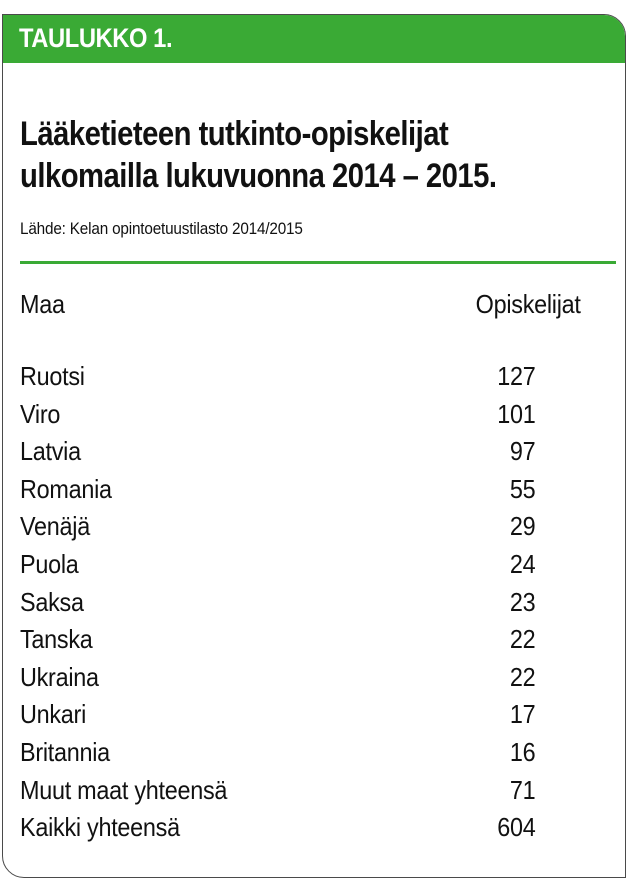 The width and height of the screenshot is (630, 884). I want to click on students-cell: 101, so click(516, 413).